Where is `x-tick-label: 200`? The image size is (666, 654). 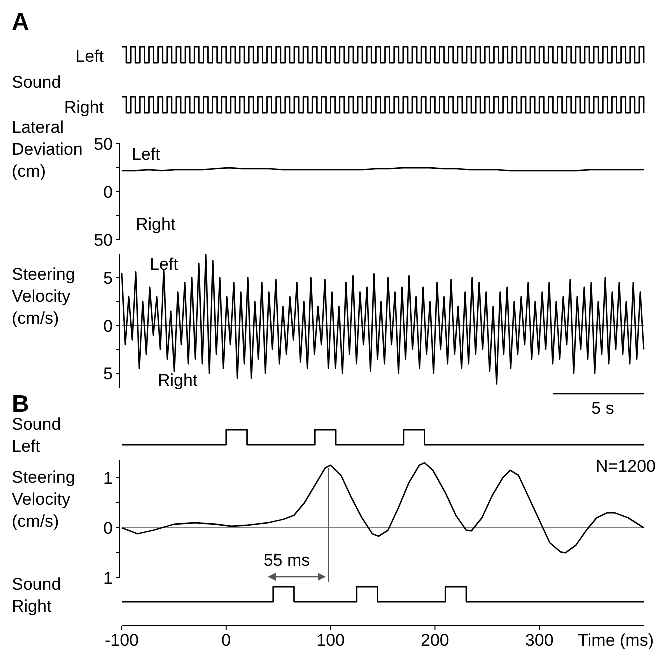
x-tick-label: 200 is located at coordinates (435, 640).